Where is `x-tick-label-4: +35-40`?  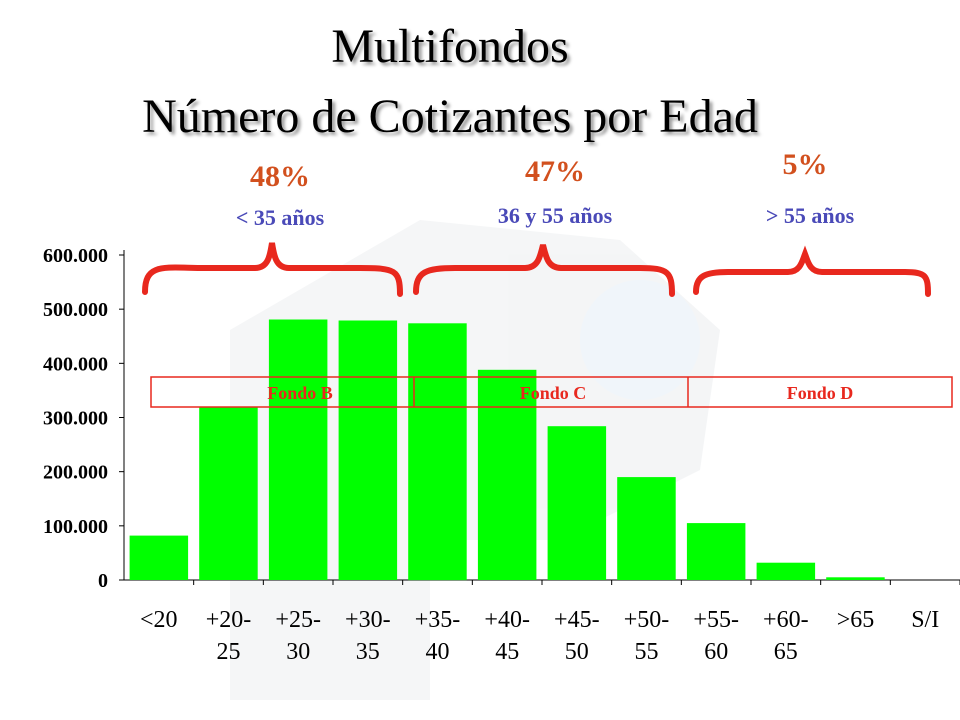 x-tick-label-4: +35-40 is located at coordinates (438, 636).